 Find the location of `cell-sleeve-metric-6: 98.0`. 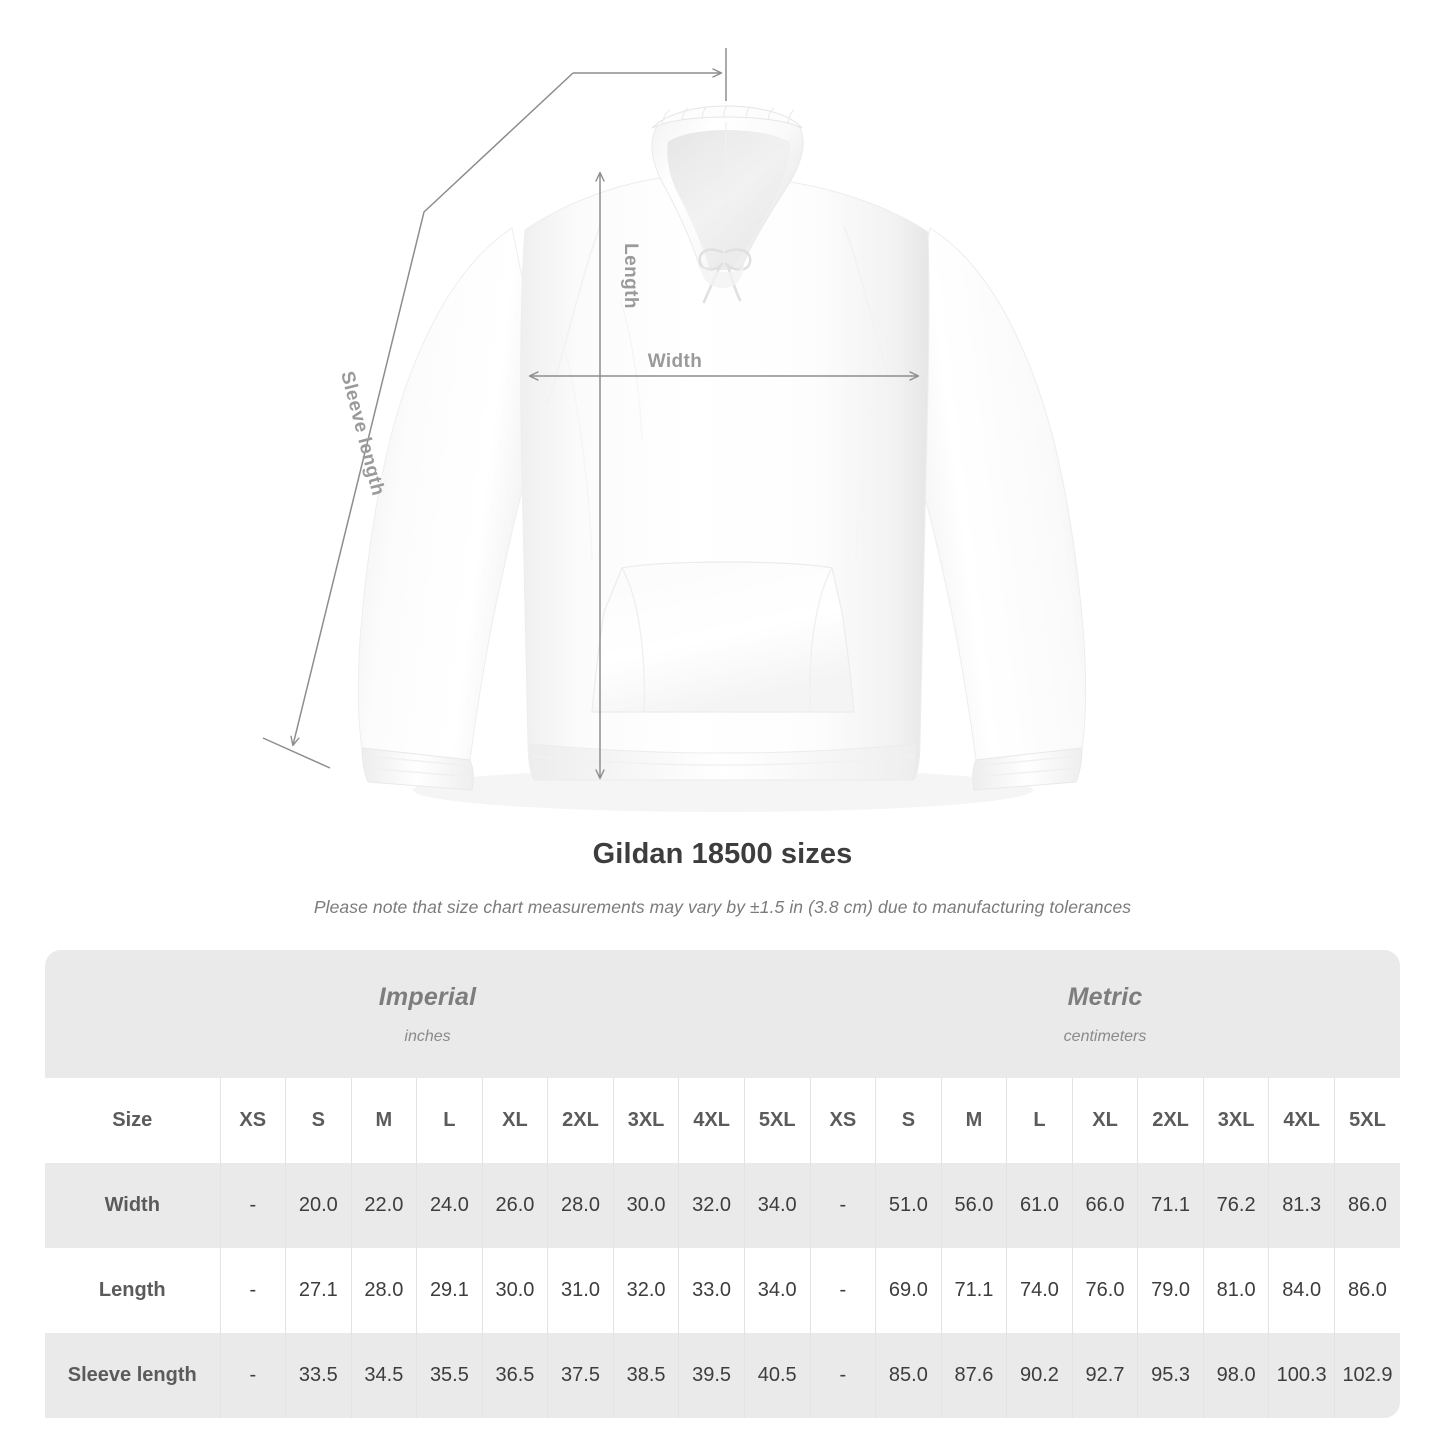

cell-sleeve-metric-6: 98.0 is located at coordinates (1235, 1375).